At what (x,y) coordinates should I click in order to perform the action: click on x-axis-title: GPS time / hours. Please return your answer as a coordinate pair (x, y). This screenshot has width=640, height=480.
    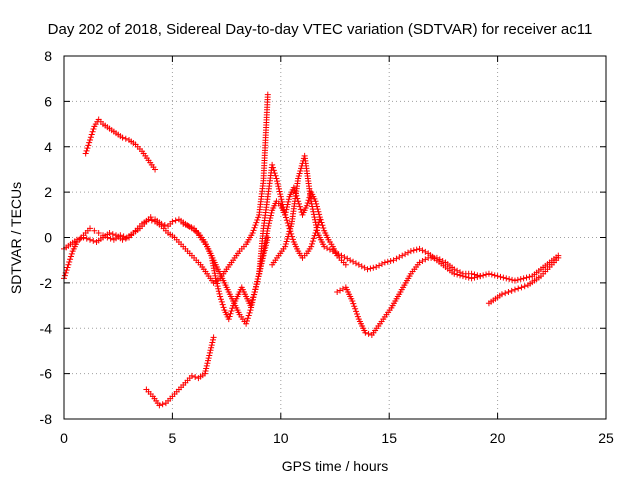
    Looking at the image, I should click on (335, 466).